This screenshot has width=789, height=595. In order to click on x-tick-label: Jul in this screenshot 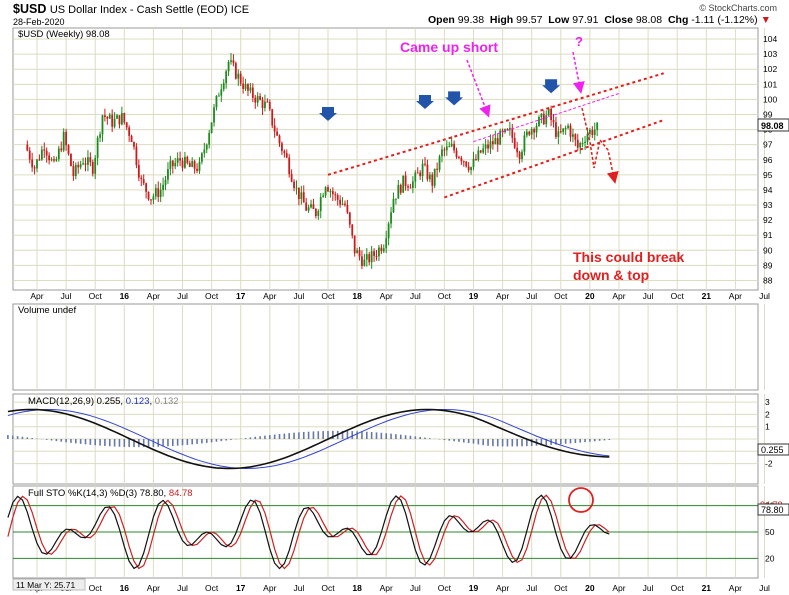, I will do `click(648, 588)`.